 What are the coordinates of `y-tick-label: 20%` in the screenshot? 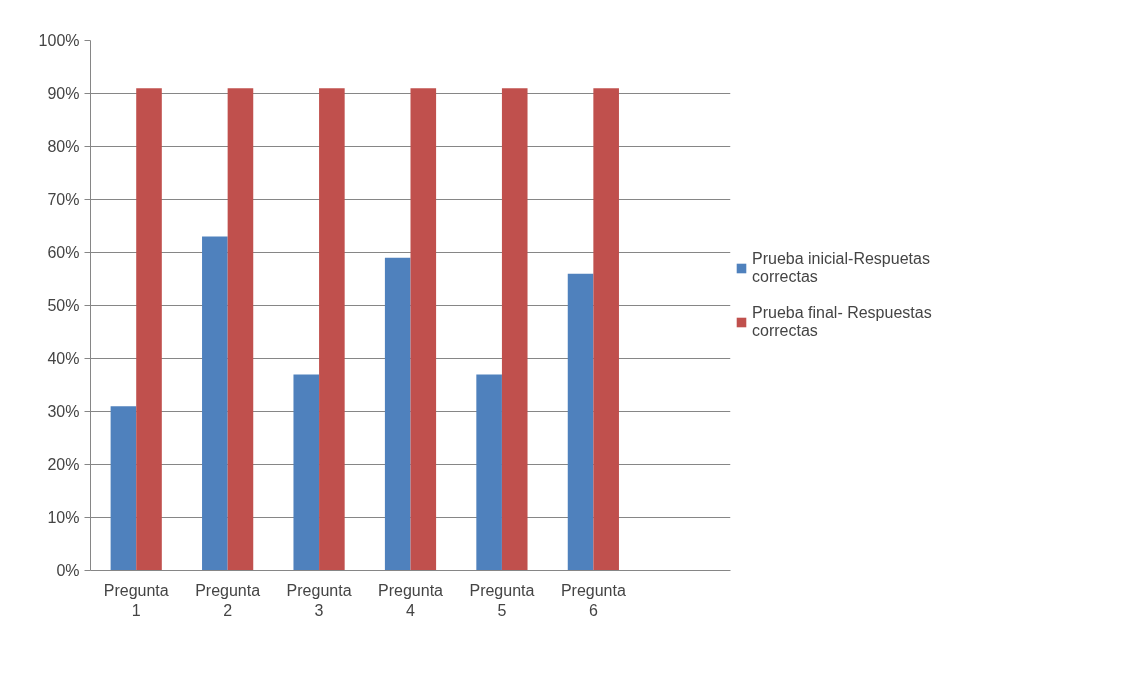 It's located at (63, 464).